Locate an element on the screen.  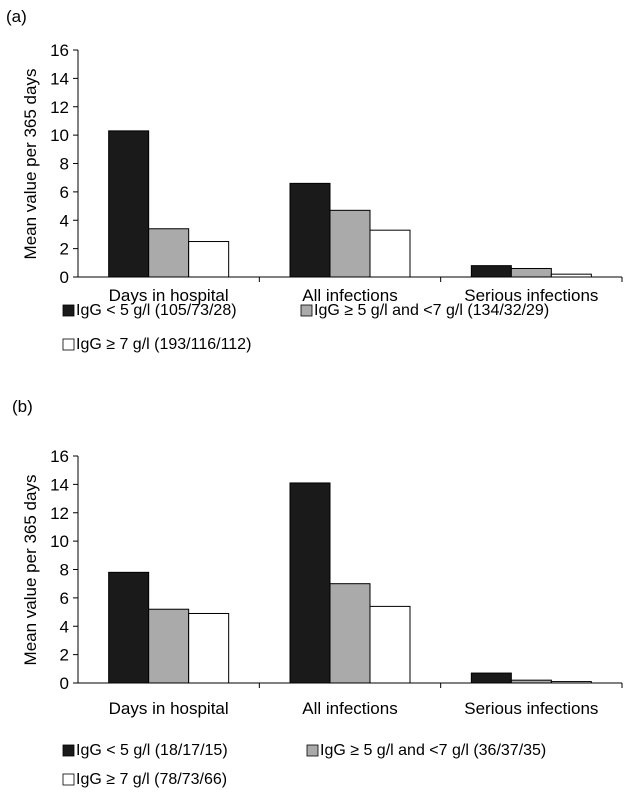
legend-label-5to7: IgG ≥ 5 g/l and <7 g/l (36/37/35) is located at coordinates (433, 750).